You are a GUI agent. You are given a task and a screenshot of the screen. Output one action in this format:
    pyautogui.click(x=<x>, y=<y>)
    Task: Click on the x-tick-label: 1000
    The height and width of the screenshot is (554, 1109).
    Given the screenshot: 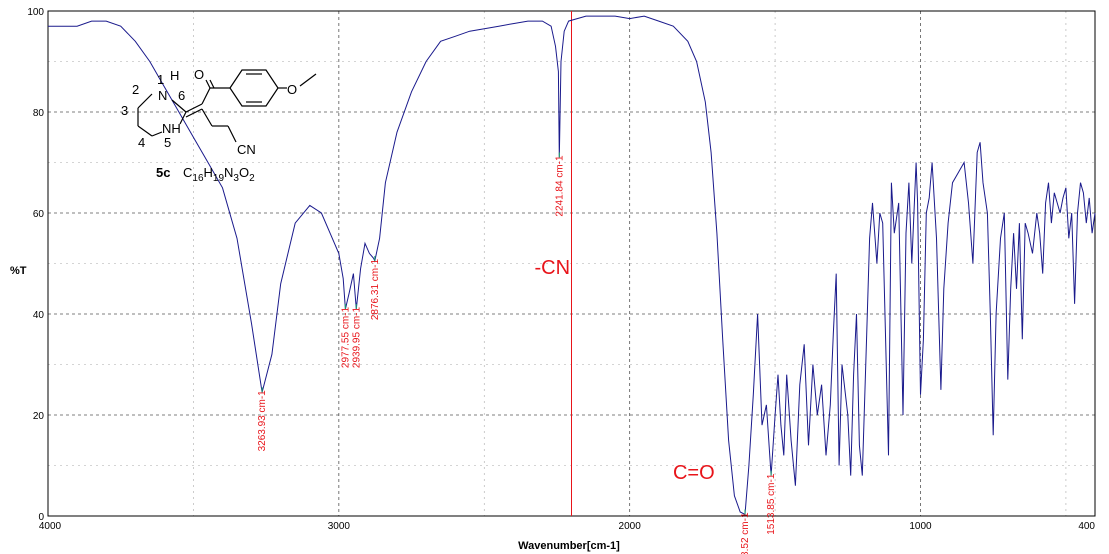 What is the action you would take?
    pyautogui.click(x=920, y=526)
    